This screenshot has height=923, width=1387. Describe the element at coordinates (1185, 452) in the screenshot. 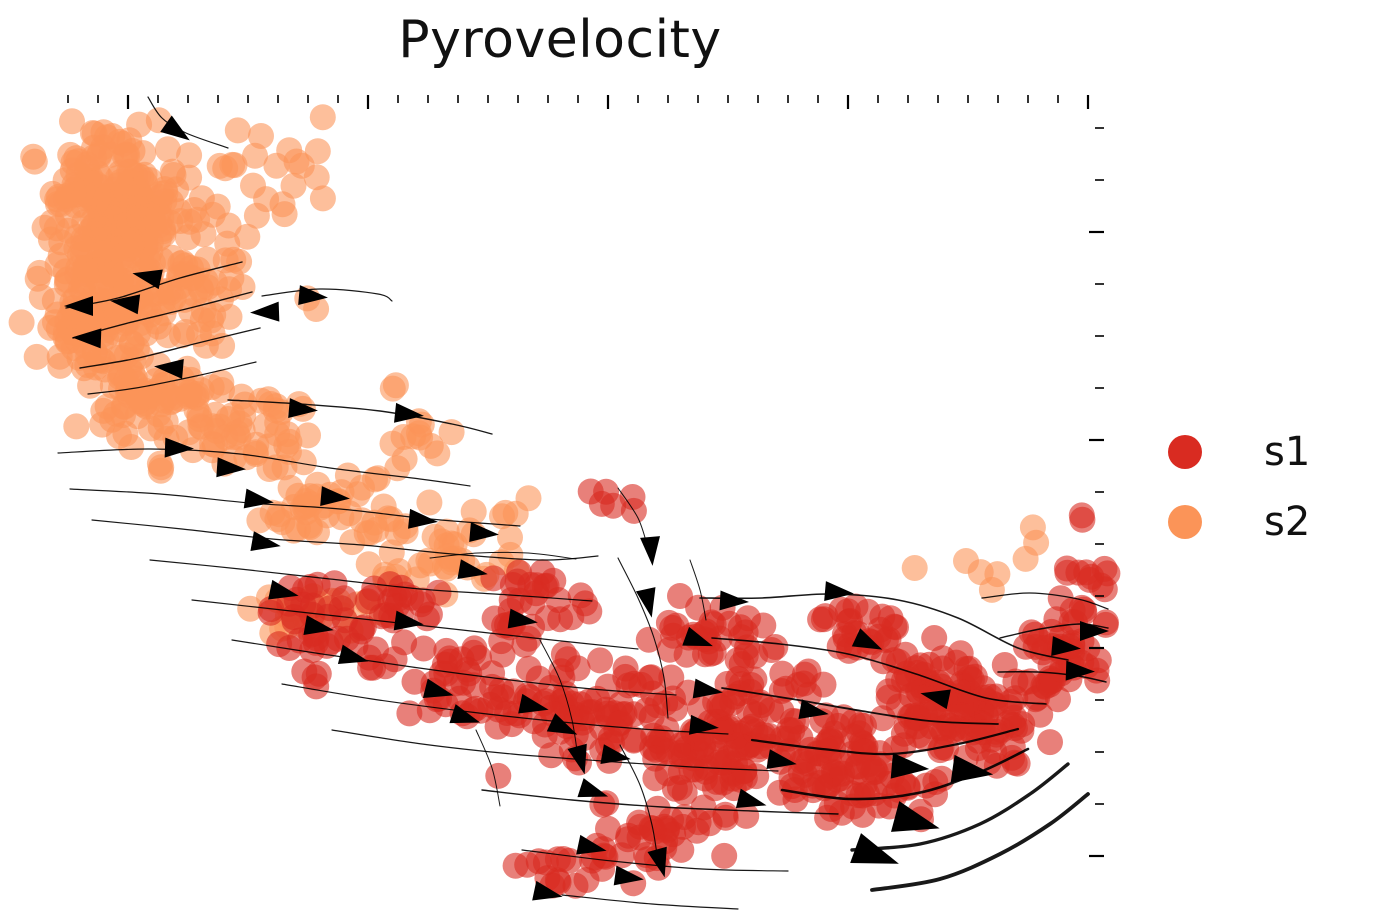

I see `legend-swatch-s1` at that location.